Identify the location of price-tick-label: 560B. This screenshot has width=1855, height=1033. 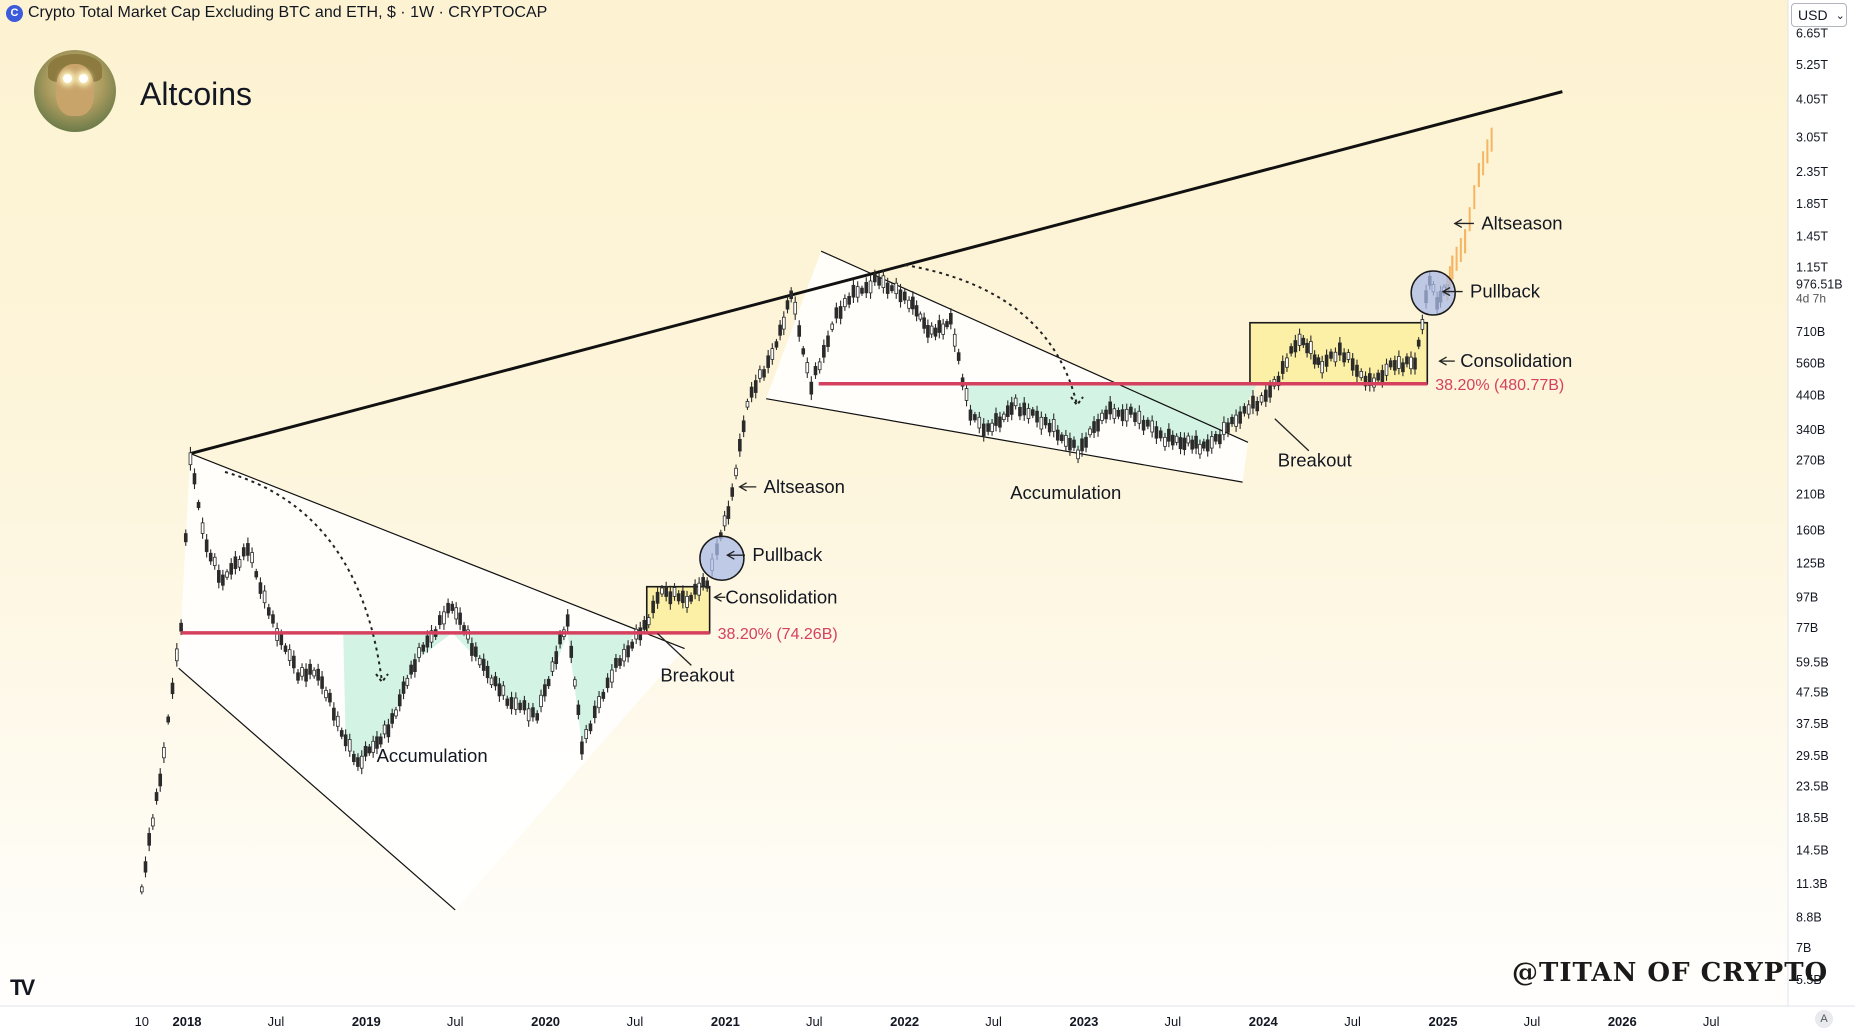
(1810, 363).